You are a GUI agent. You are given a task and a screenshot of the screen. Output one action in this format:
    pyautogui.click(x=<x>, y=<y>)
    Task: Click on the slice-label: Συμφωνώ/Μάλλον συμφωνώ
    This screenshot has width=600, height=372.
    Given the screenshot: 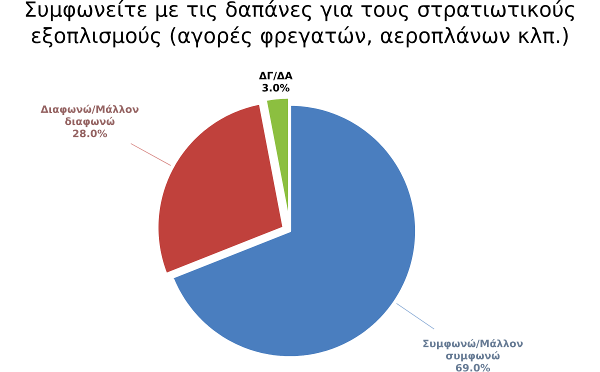 What is the action you would take?
    pyautogui.click(x=473, y=350)
    